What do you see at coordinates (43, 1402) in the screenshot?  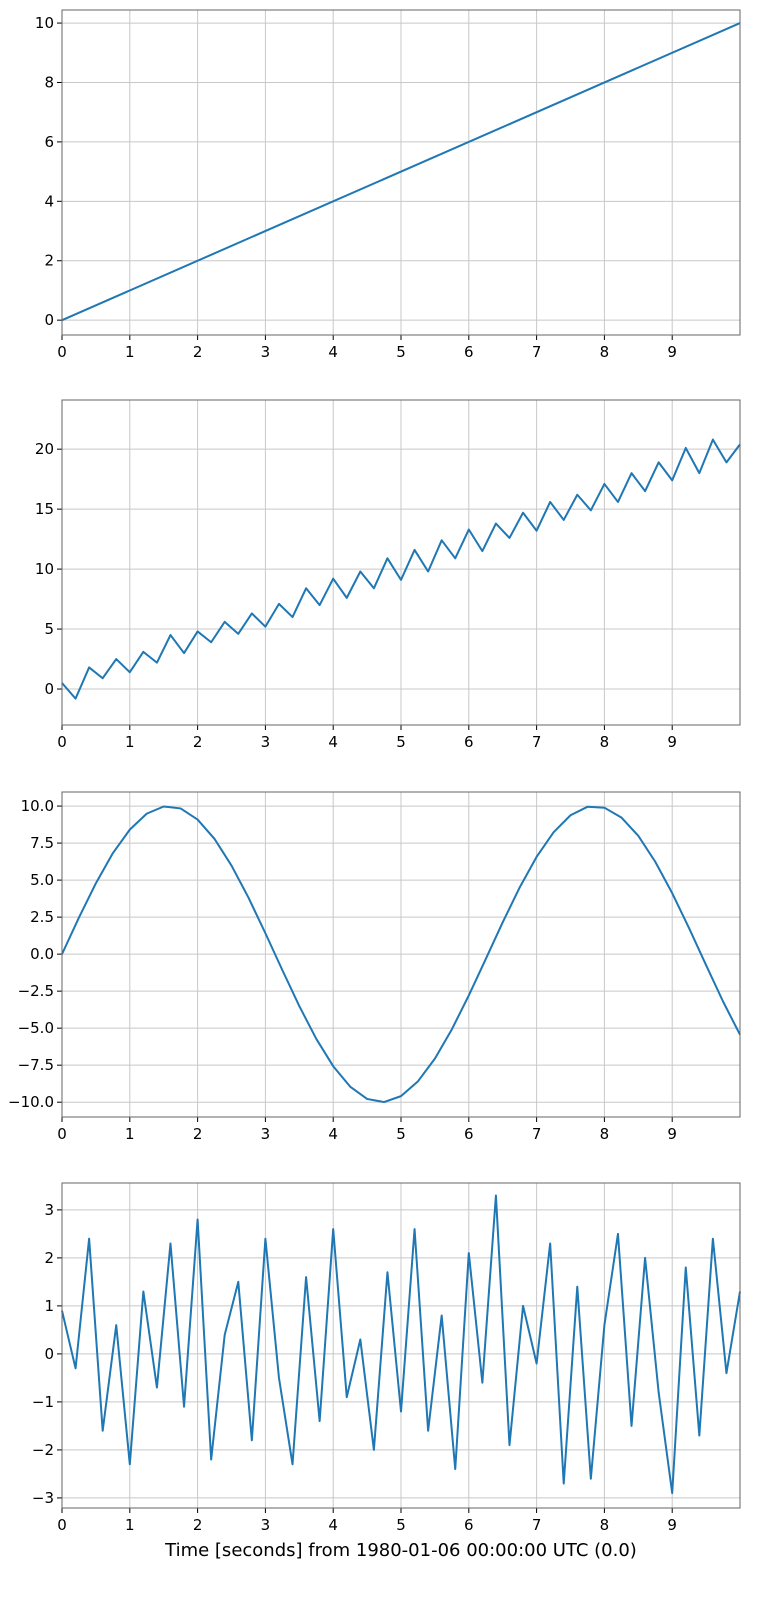 I see `y-tick-label: −1` at bounding box center [43, 1402].